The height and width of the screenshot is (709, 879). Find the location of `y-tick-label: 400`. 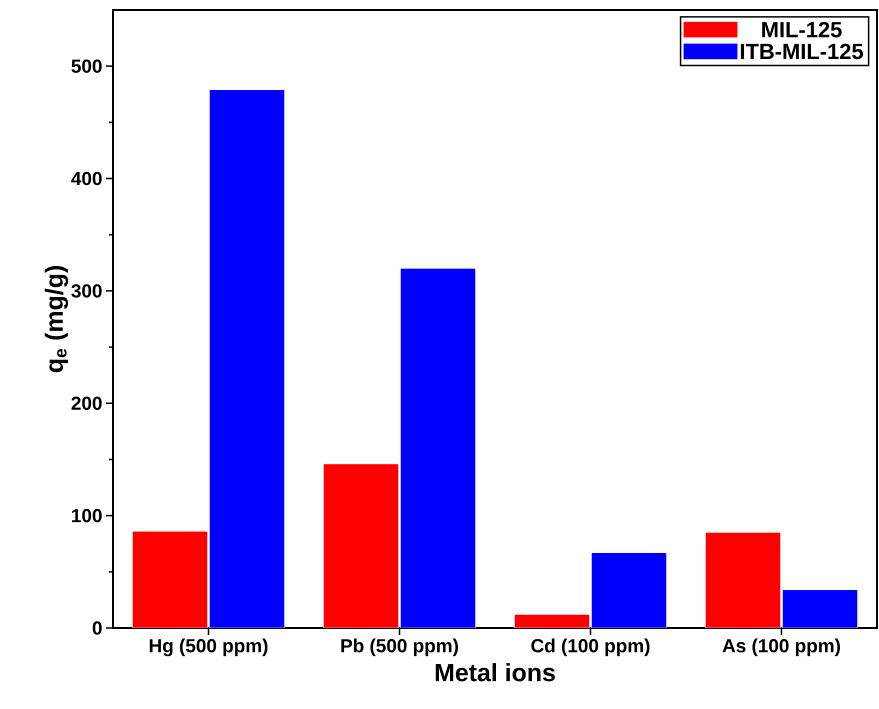

y-tick-label: 400 is located at coordinates (86, 179).